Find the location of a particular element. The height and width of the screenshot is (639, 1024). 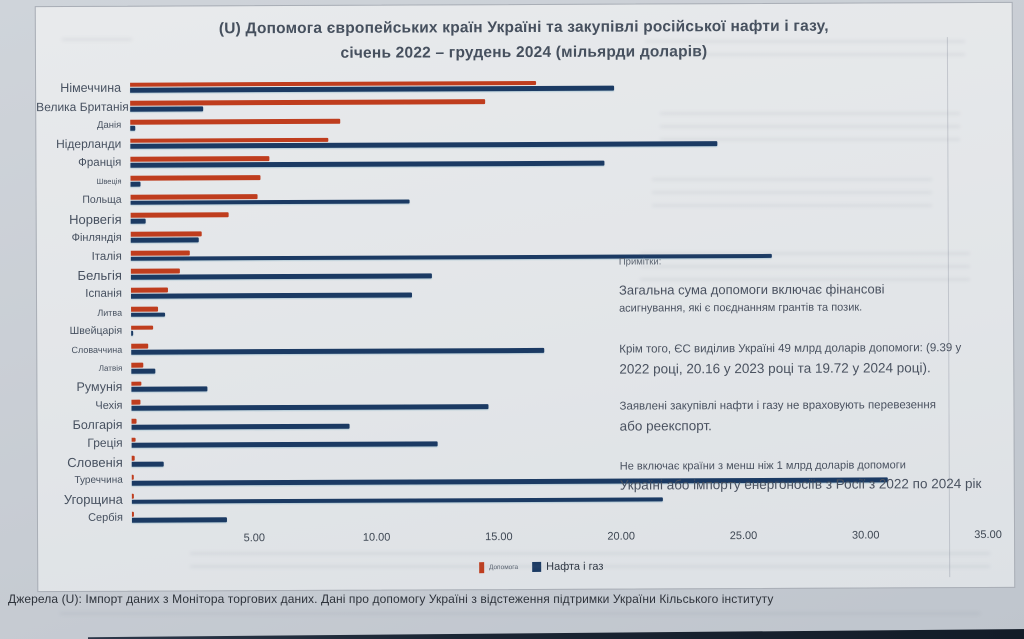

x-tick-label: 25.00 is located at coordinates (743, 536).